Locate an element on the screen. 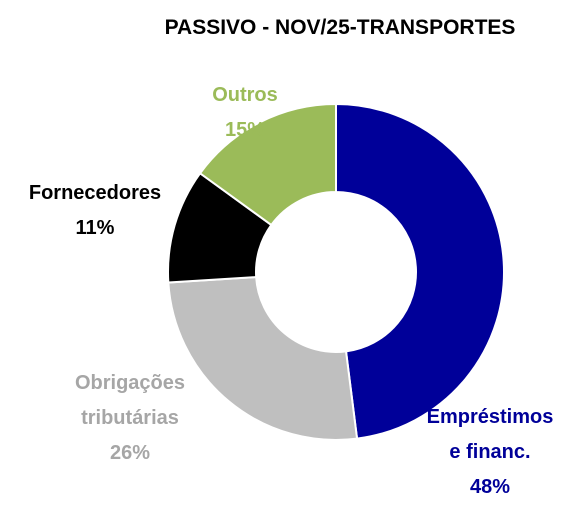  value-label: 48% is located at coordinates (490, 487).